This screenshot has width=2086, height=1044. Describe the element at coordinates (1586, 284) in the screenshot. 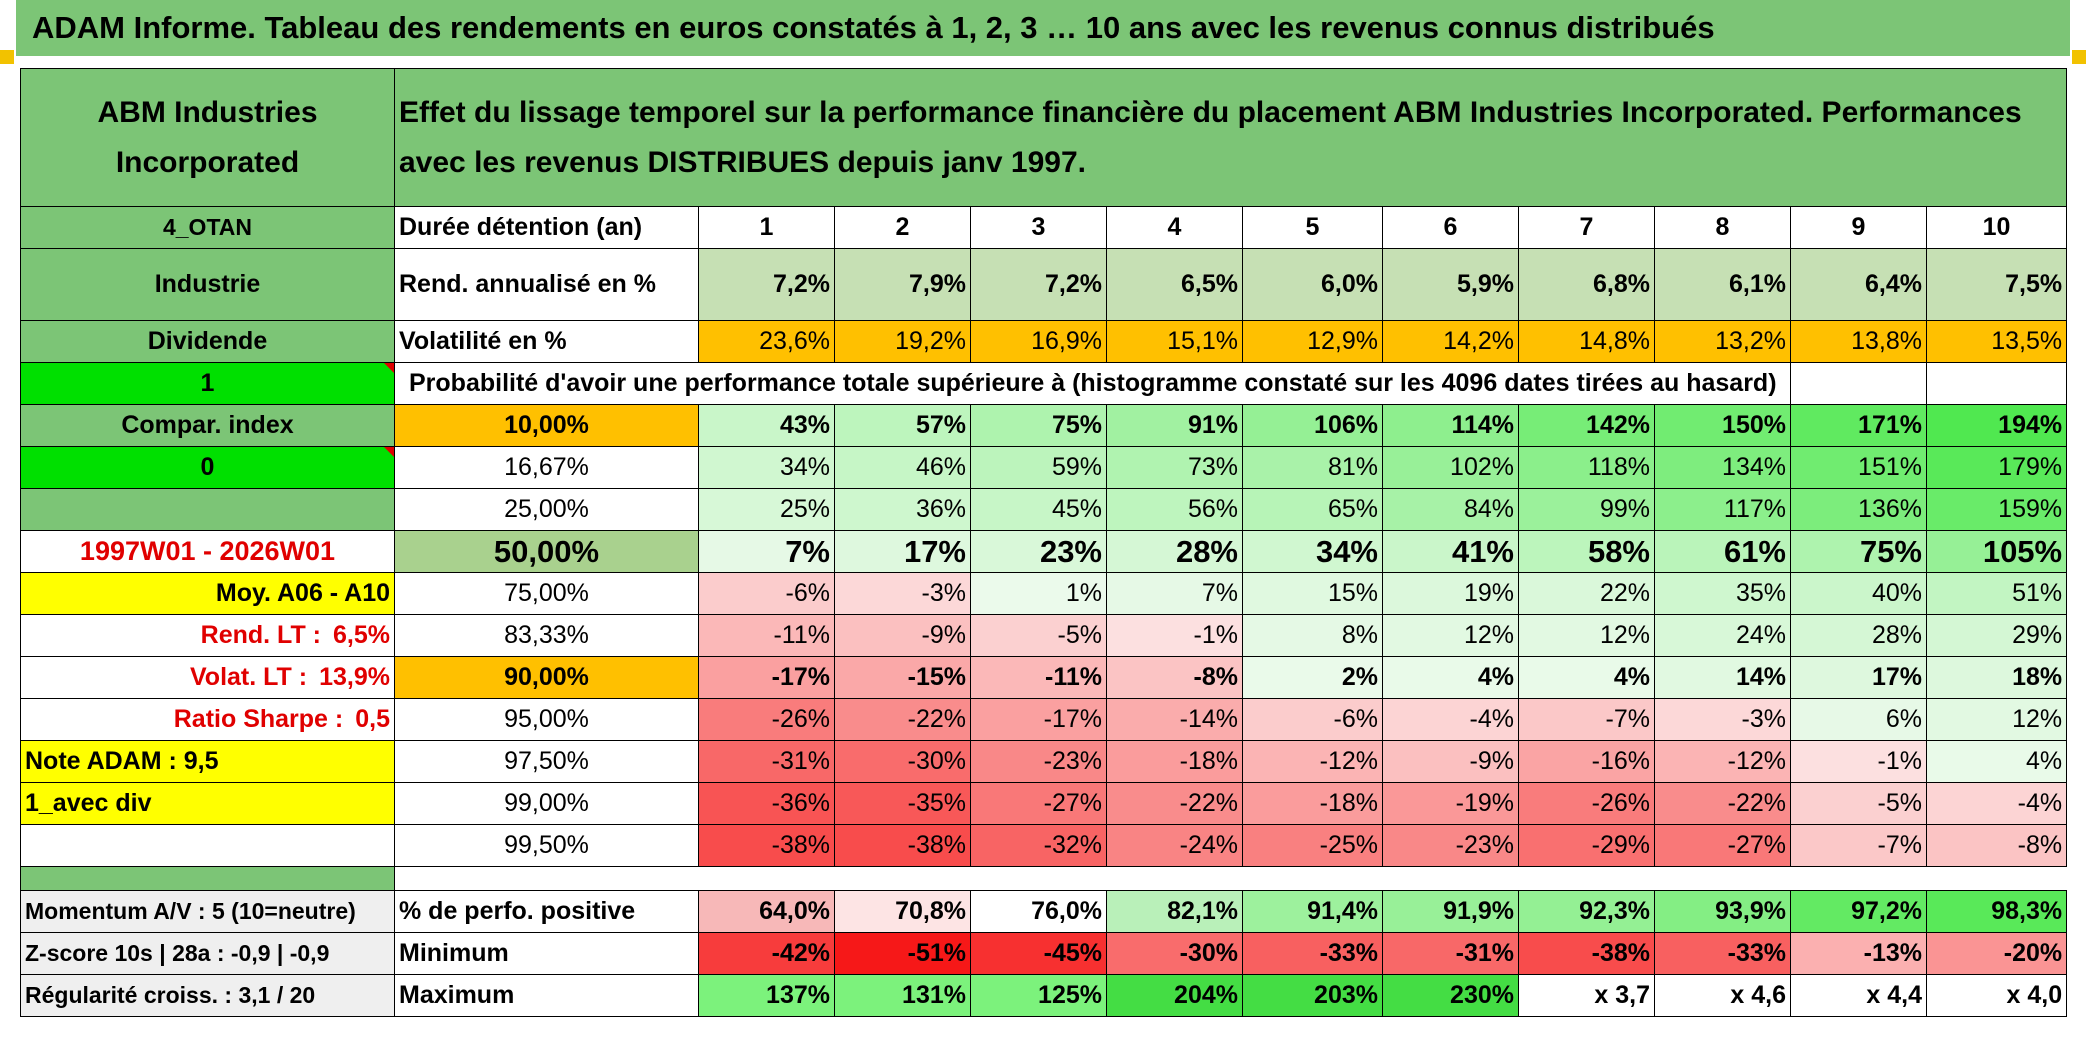

I see `annual-return-cell: 6,8%` at that location.